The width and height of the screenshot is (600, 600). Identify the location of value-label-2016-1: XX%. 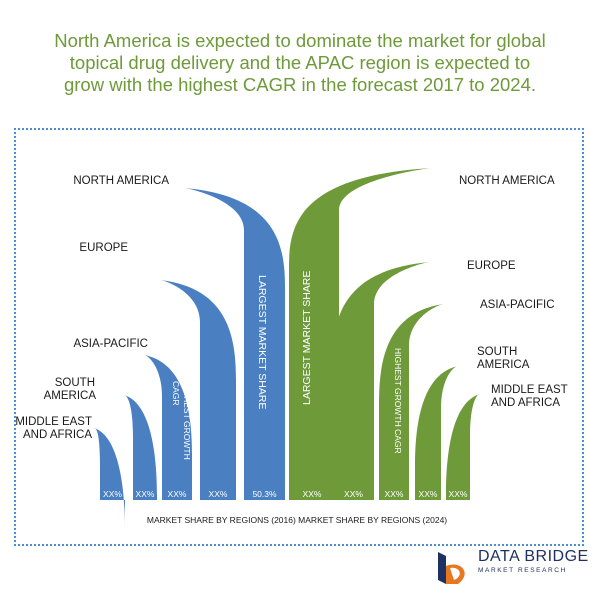
(112, 494).